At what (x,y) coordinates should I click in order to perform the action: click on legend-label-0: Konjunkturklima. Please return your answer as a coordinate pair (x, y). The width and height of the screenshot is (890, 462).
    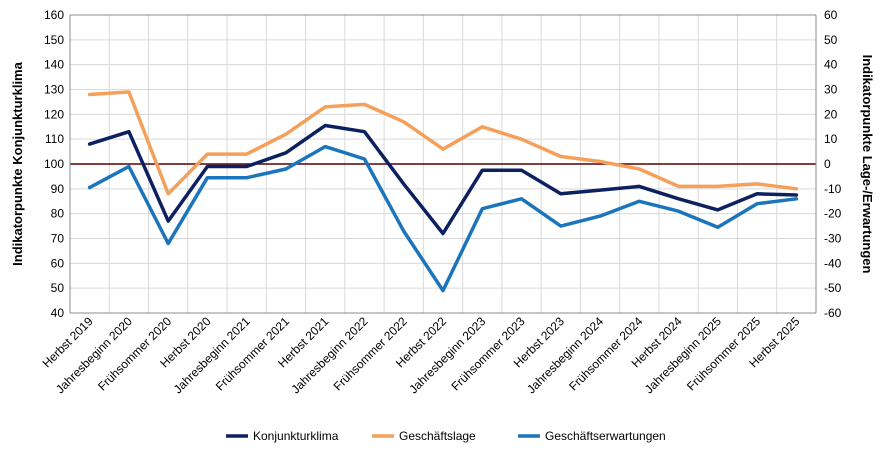
    Looking at the image, I should click on (296, 436).